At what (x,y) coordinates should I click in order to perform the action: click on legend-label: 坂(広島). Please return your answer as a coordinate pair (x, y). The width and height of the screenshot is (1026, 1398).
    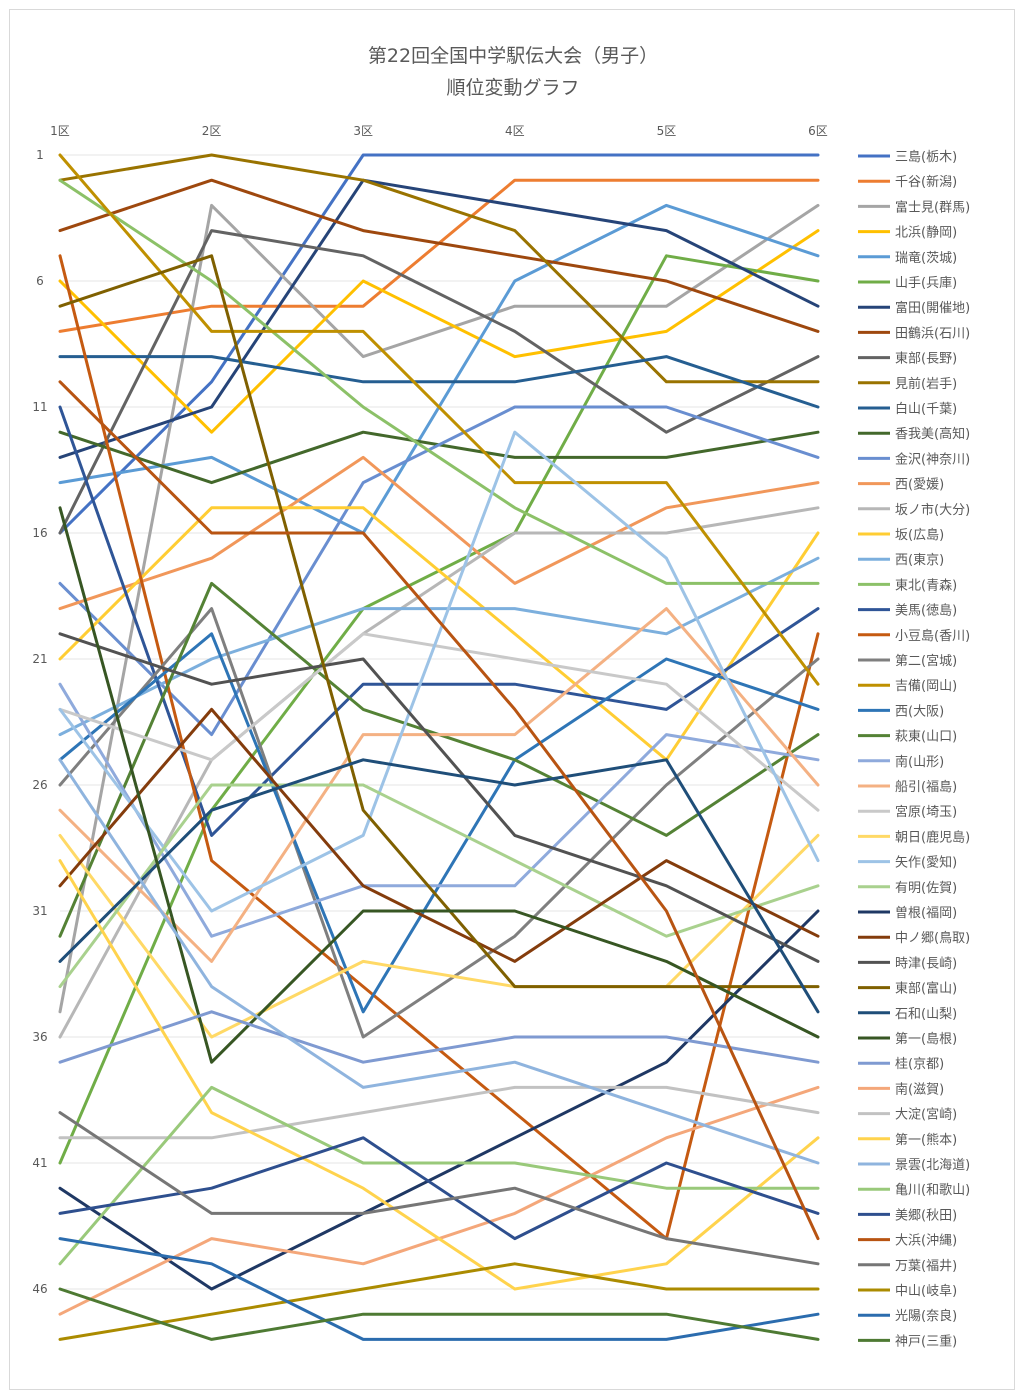
    Looking at the image, I should click on (919, 535).